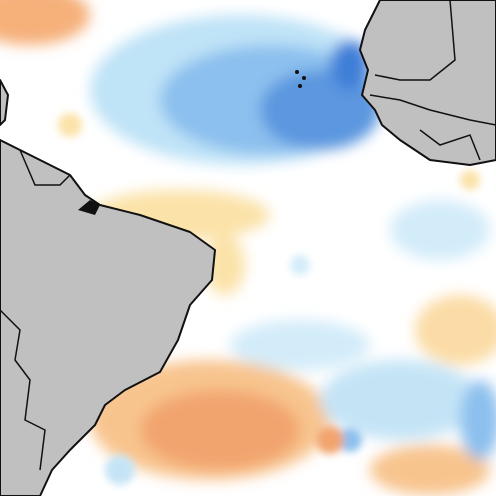  Describe the element at coordinates (427, 83) in the screenshot. I see `africa` at that location.